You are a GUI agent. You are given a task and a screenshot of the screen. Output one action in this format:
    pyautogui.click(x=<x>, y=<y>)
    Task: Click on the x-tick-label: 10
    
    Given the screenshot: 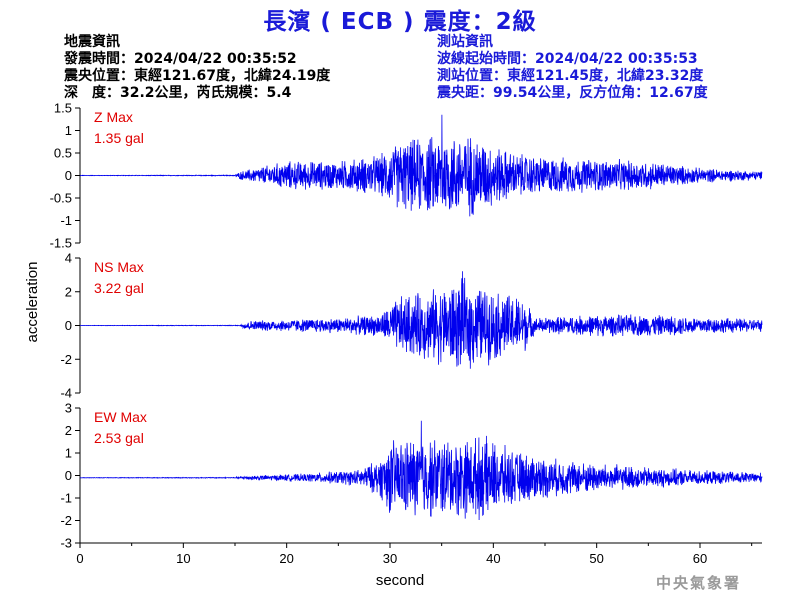 What is the action you would take?
    pyautogui.click(x=183, y=558)
    